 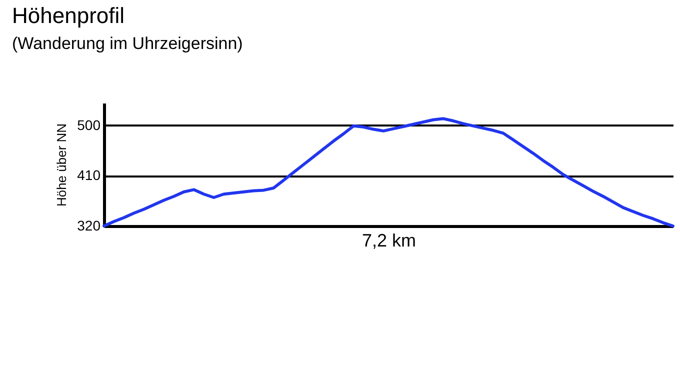 I want to click on chart-title: Höhenprofil, so click(x=68, y=16).